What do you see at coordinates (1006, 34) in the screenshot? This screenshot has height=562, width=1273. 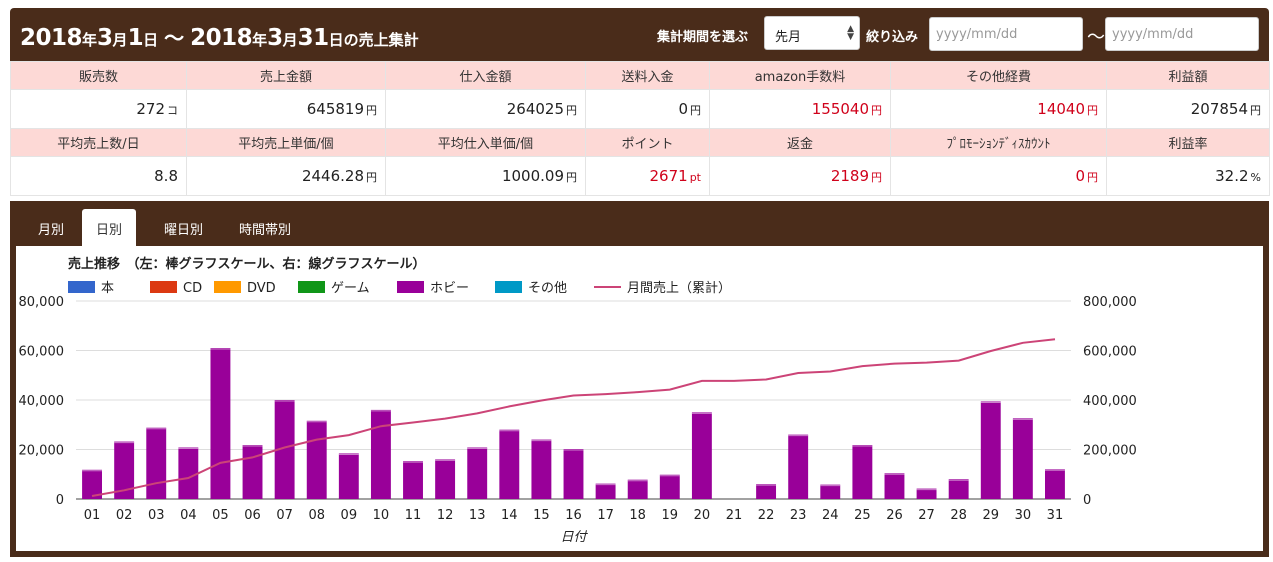 I see `date-from-input: yyyy/mm/dd` at bounding box center [1006, 34].